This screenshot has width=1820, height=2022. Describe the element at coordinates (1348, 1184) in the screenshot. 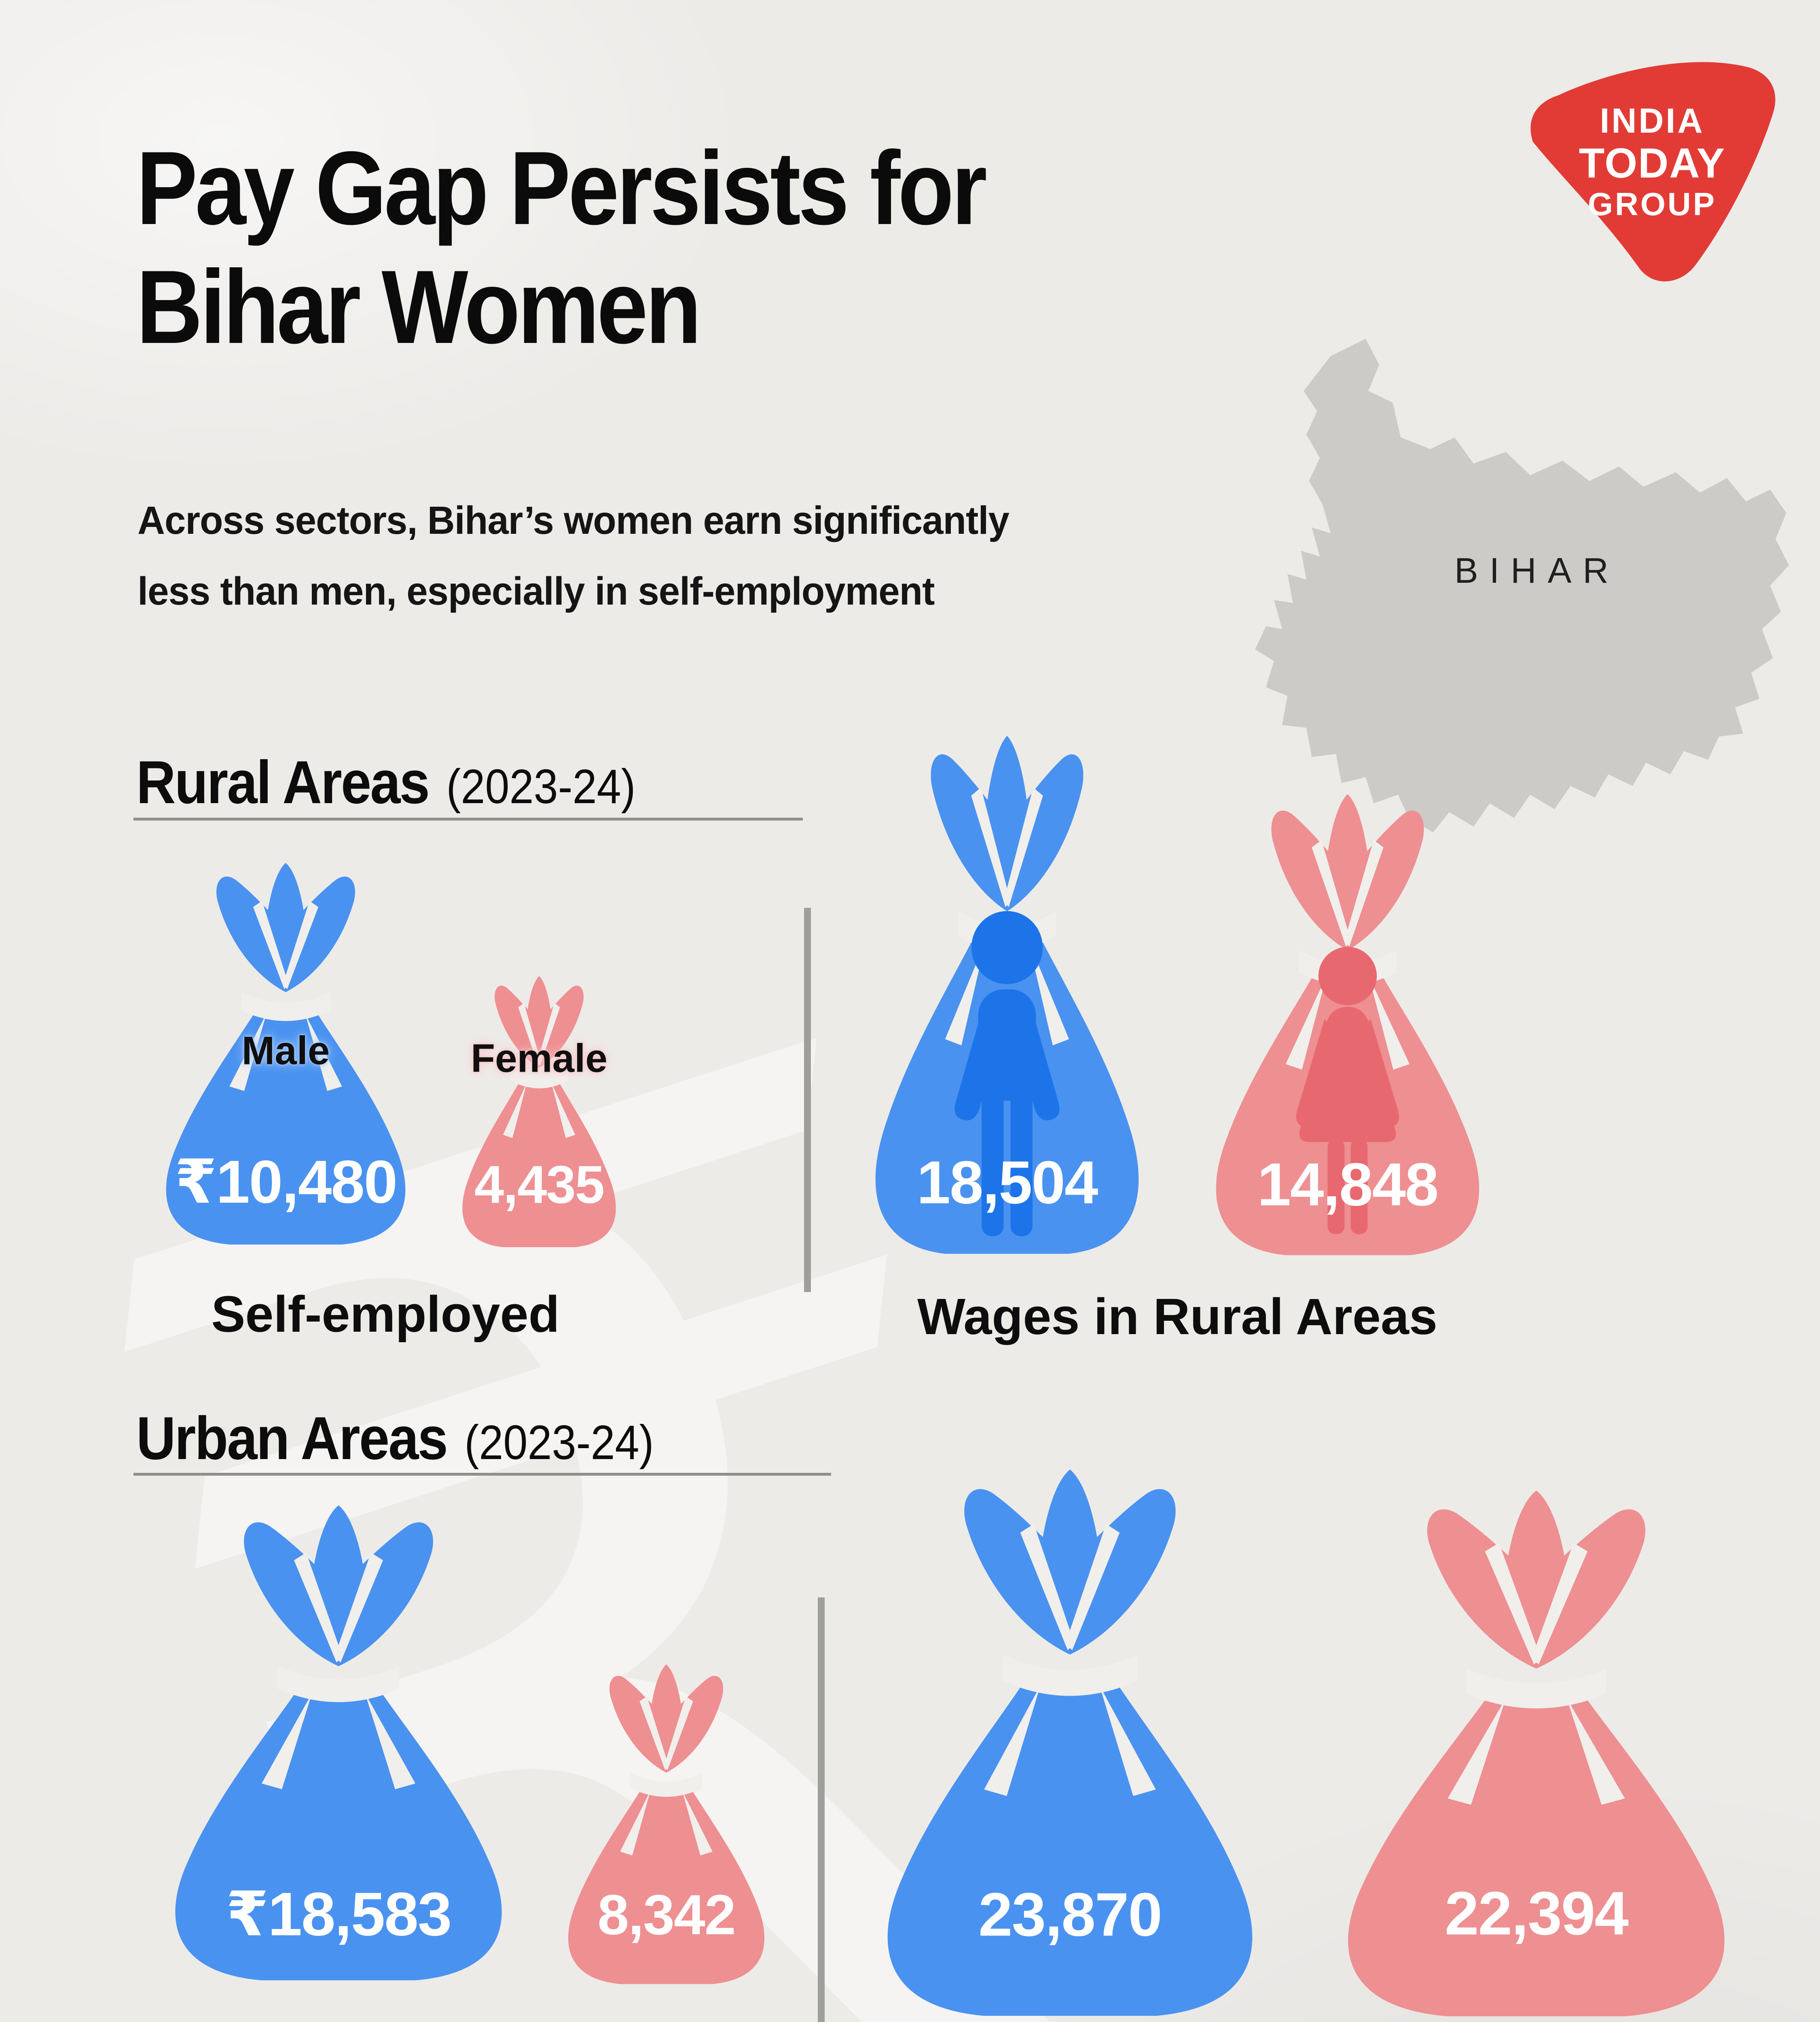

I see `value-rural-wages-female: 14,848` at that location.